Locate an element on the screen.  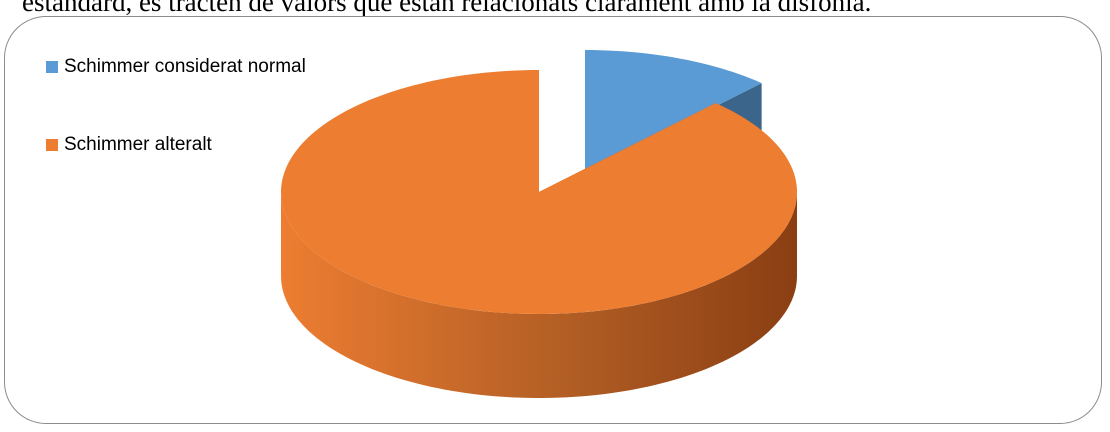
legend-item-alterat: Schimmer alteralt is located at coordinates (129, 145).